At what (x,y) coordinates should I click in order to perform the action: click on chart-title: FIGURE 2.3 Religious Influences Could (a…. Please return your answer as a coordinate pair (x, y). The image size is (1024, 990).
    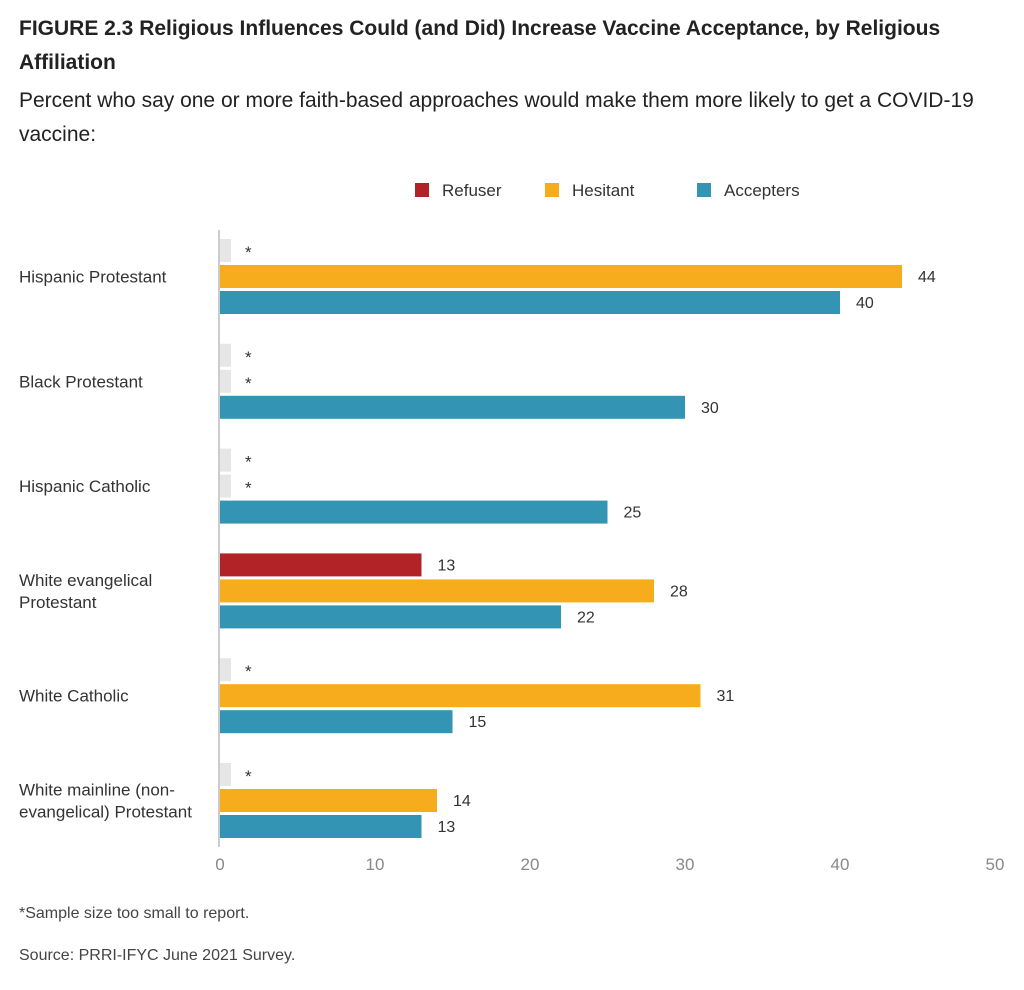
    Looking at the image, I should click on (480, 45).